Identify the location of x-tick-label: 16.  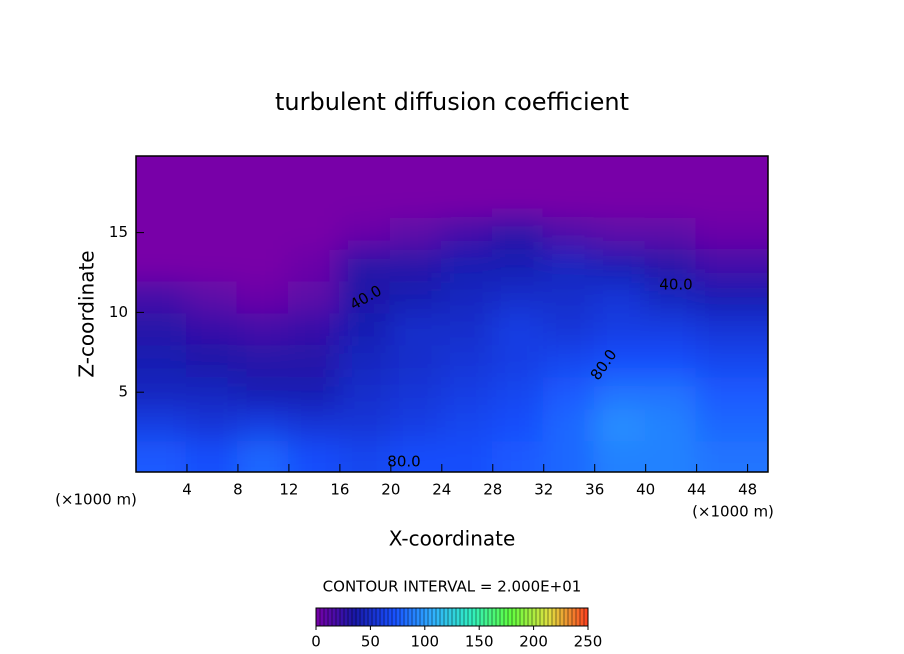
(339, 490).